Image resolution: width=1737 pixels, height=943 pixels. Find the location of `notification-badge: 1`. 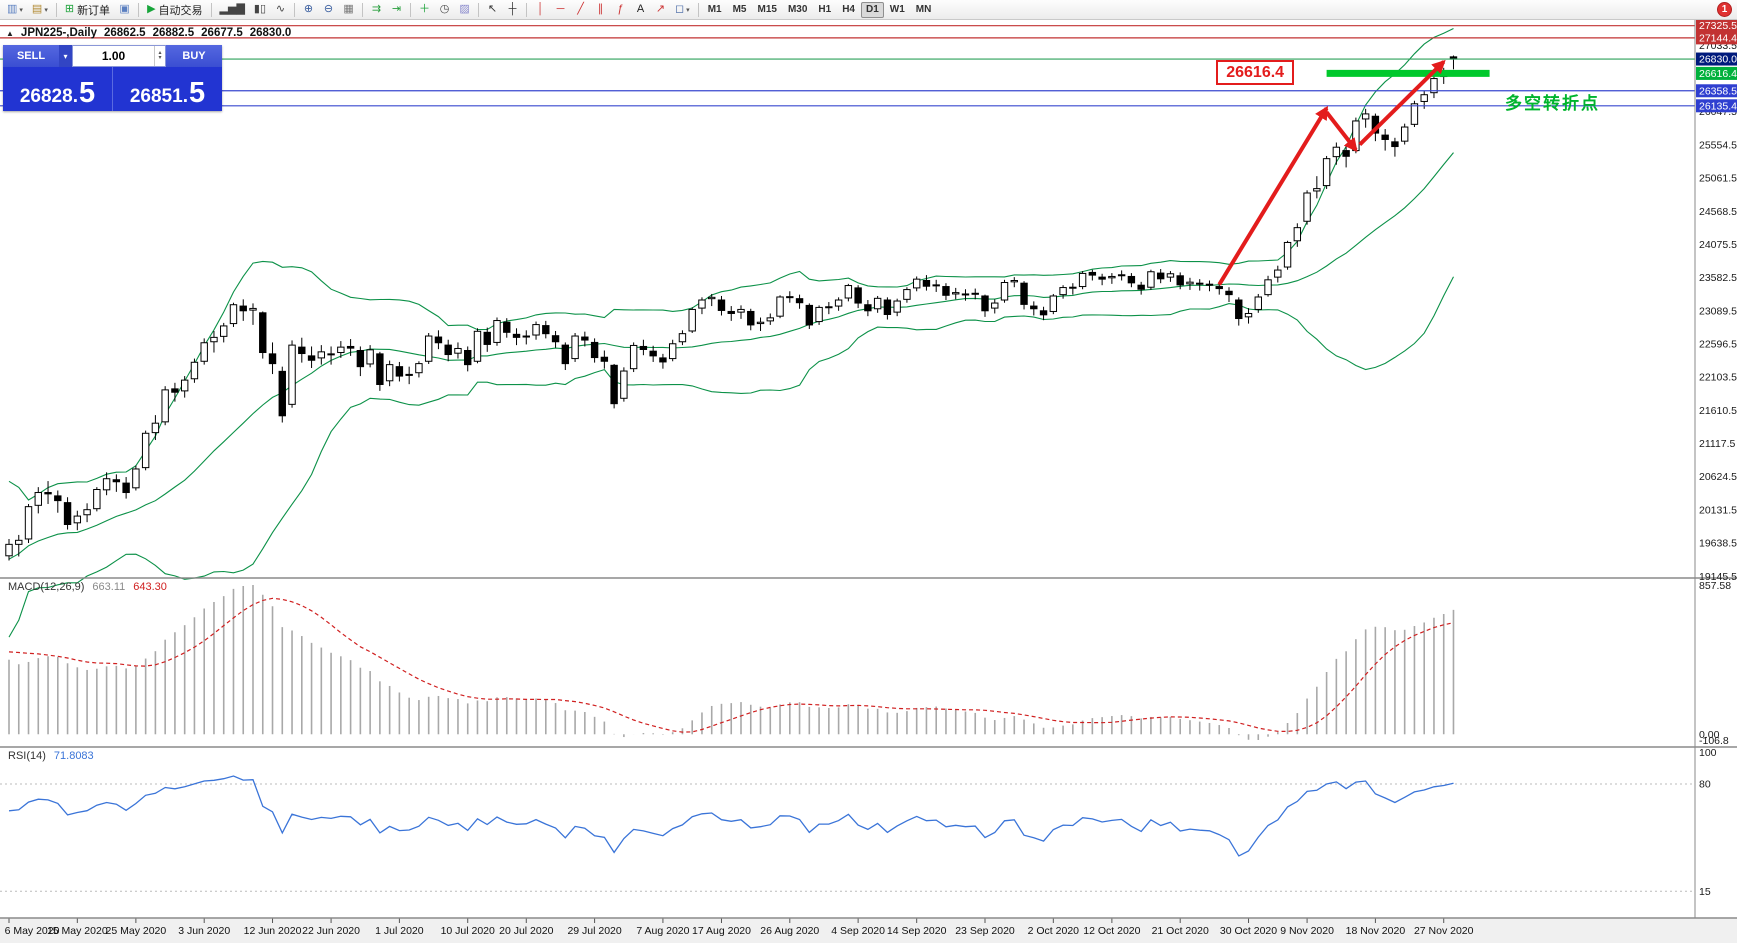

notification-badge: 1 is located at coordinates (1724, 9).